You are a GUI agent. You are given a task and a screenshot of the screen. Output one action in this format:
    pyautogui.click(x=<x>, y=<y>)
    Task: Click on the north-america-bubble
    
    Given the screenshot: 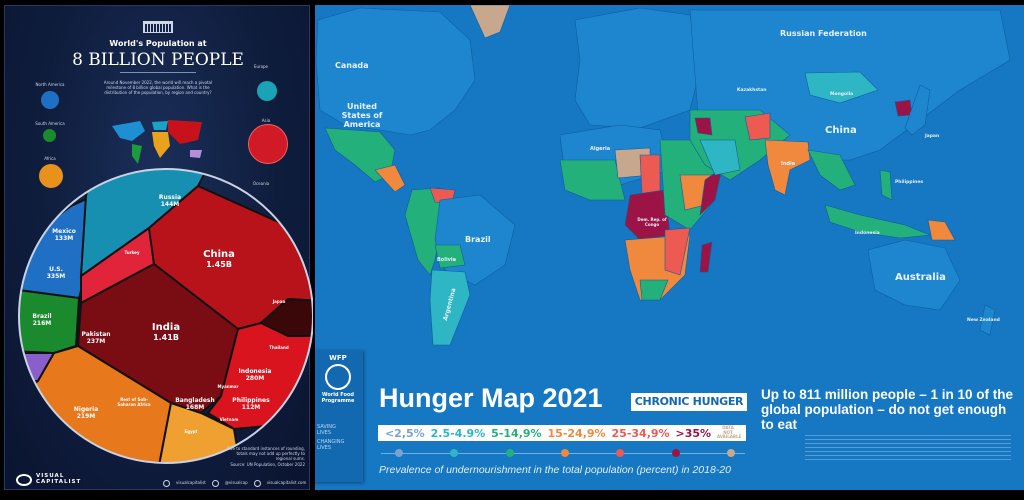 What is the action you would take?
    pyautogui.click(x=50, y=100)
    